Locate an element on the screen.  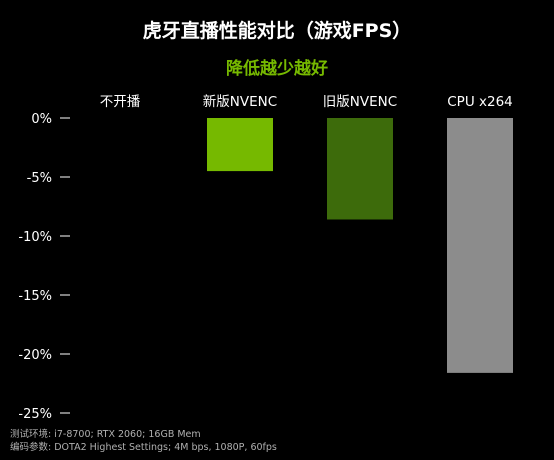
footnote-environment: 测试环境: i7-8700; RTX 2060; 16GB Mem is located at coordinates (105, 434).